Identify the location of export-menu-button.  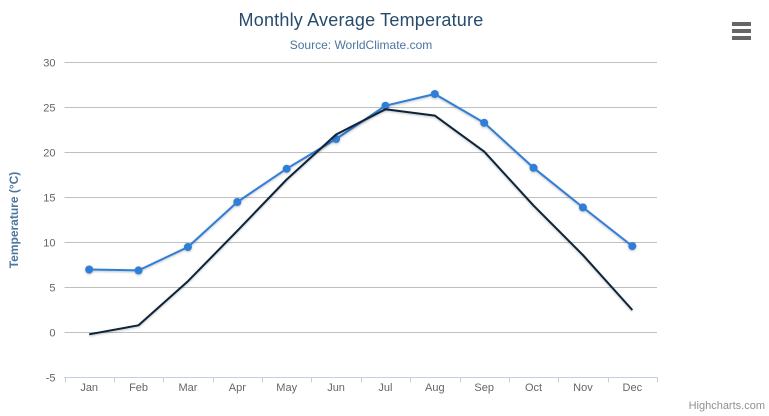
(744, 32).